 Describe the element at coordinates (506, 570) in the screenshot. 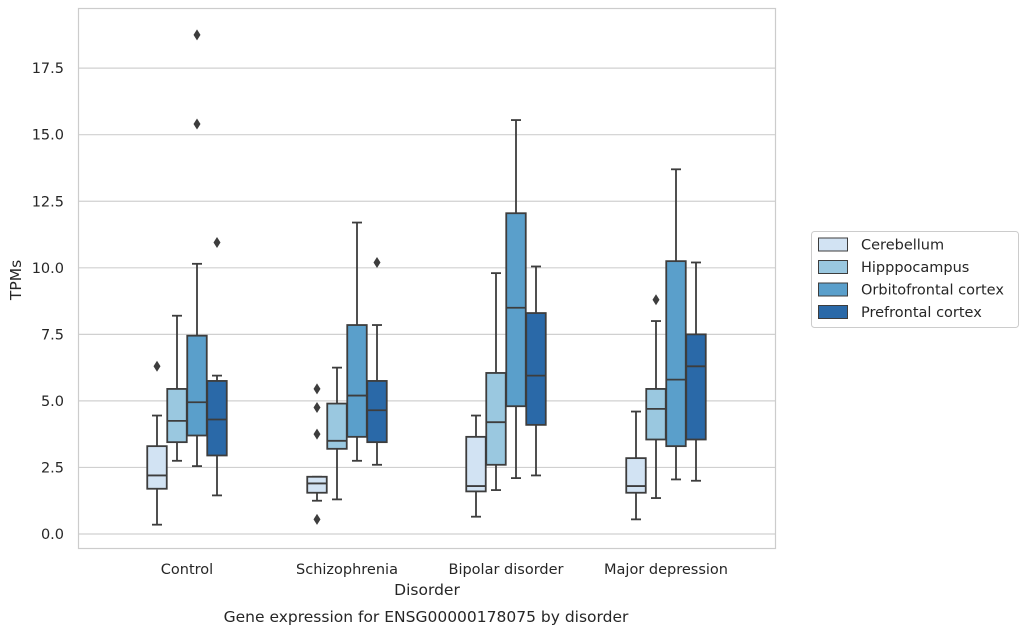

I see `x-tick-label: Bipolar disorder` at that location.